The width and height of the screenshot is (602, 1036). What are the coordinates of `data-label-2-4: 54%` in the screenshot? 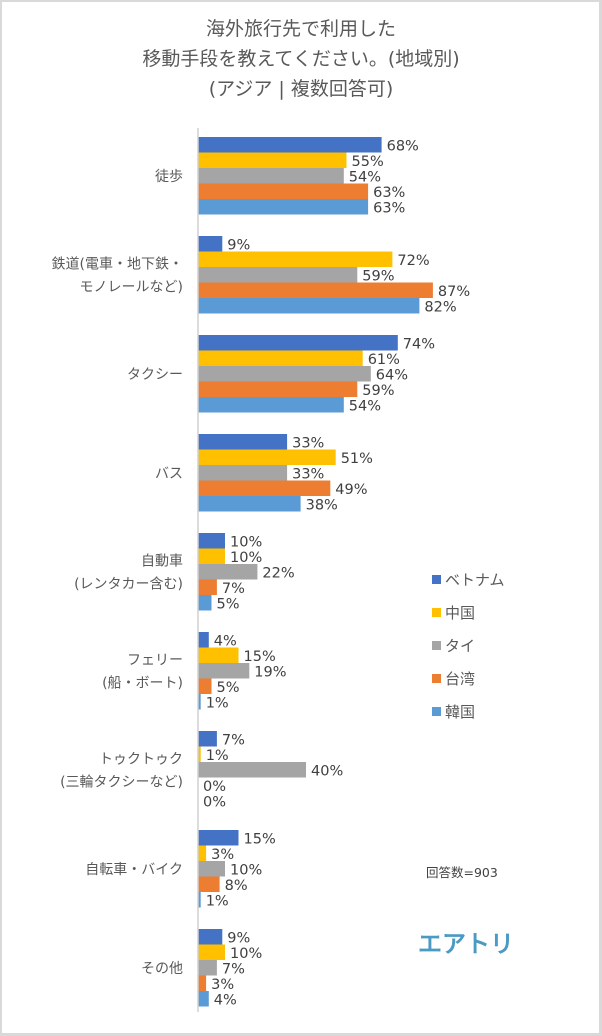 It's located at (365, 407).